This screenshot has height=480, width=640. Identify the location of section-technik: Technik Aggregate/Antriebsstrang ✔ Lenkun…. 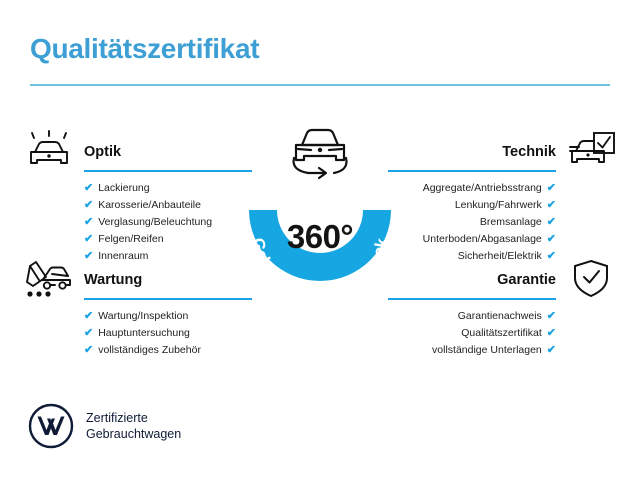
(503, 196).